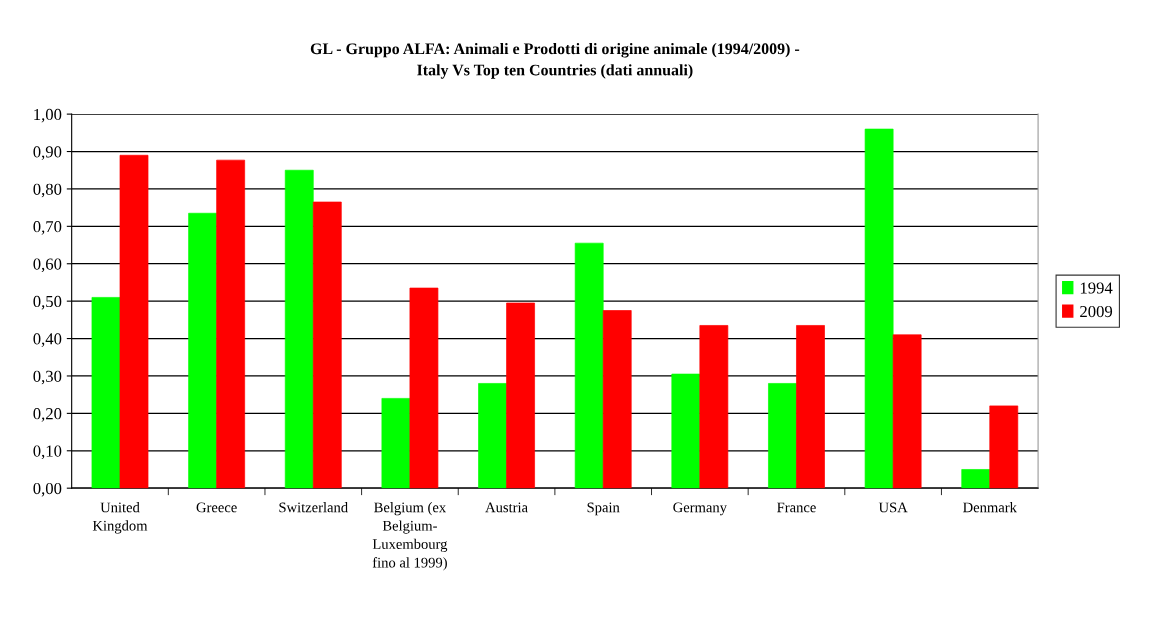 The width and height of the screenshot is (1156, 634). Describe the element at coordinates (1096, 311) in the screenshot. I see `legend-label: 2009` at that location.